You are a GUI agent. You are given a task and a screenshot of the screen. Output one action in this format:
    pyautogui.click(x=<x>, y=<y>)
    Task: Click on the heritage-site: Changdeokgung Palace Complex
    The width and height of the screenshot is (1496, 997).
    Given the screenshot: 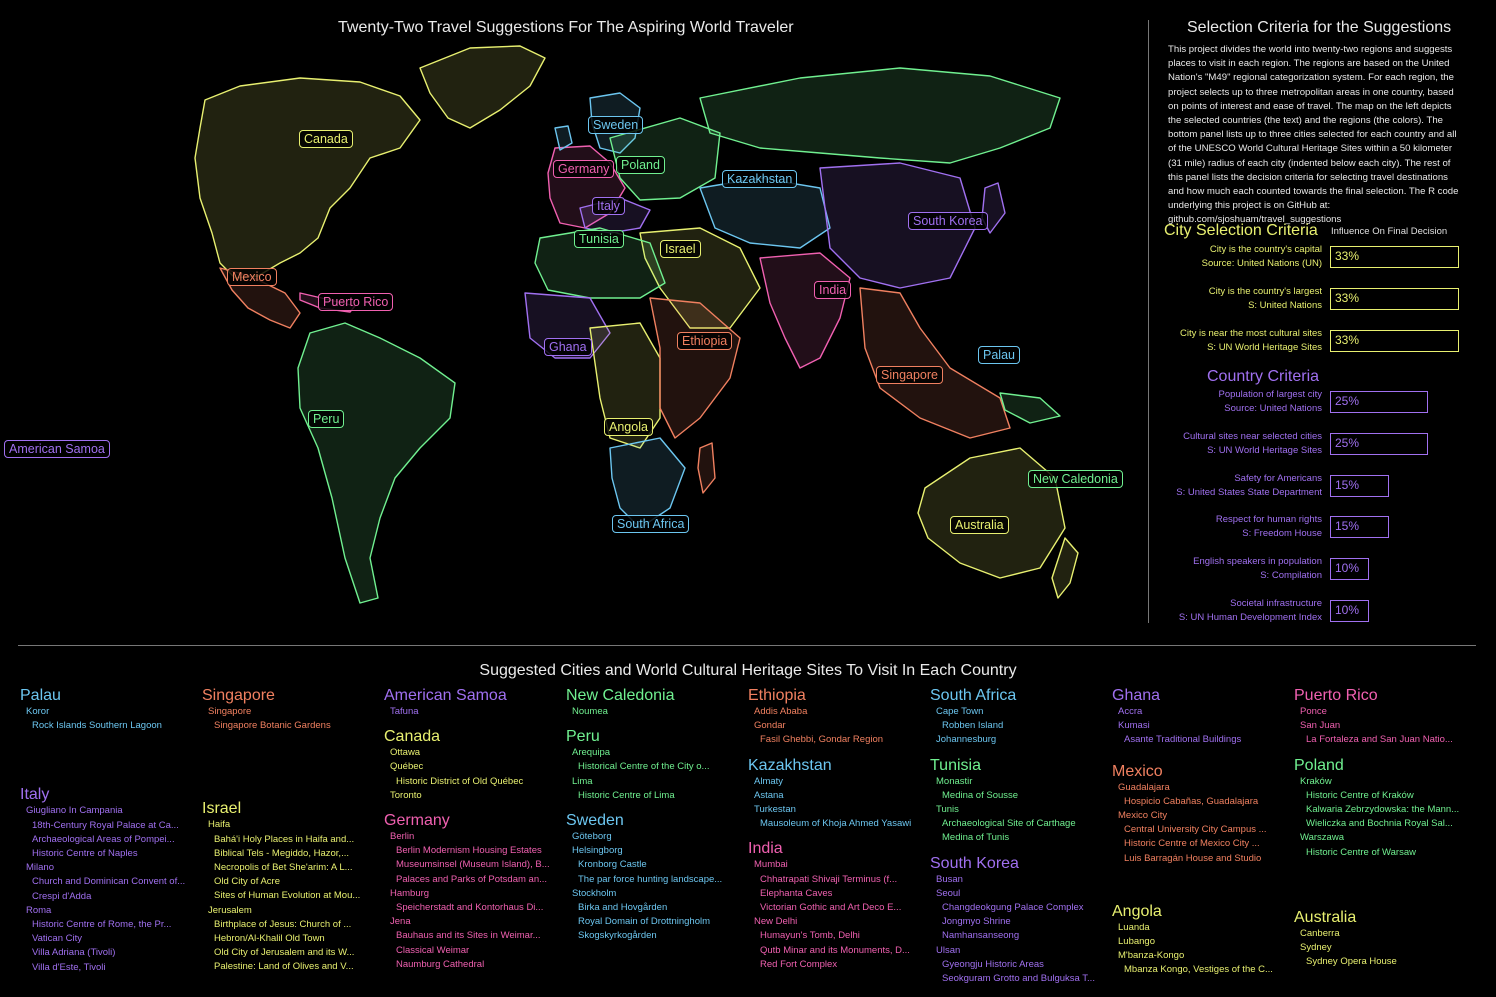 What is the action you would take?
    pyautogui.click(x=1013, y=908)
    